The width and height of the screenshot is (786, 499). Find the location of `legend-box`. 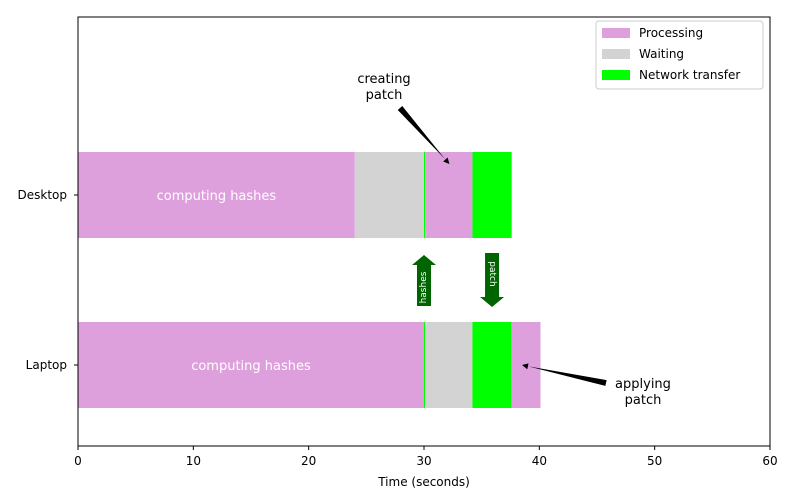

legend-box is located at coordinates (679, 55).